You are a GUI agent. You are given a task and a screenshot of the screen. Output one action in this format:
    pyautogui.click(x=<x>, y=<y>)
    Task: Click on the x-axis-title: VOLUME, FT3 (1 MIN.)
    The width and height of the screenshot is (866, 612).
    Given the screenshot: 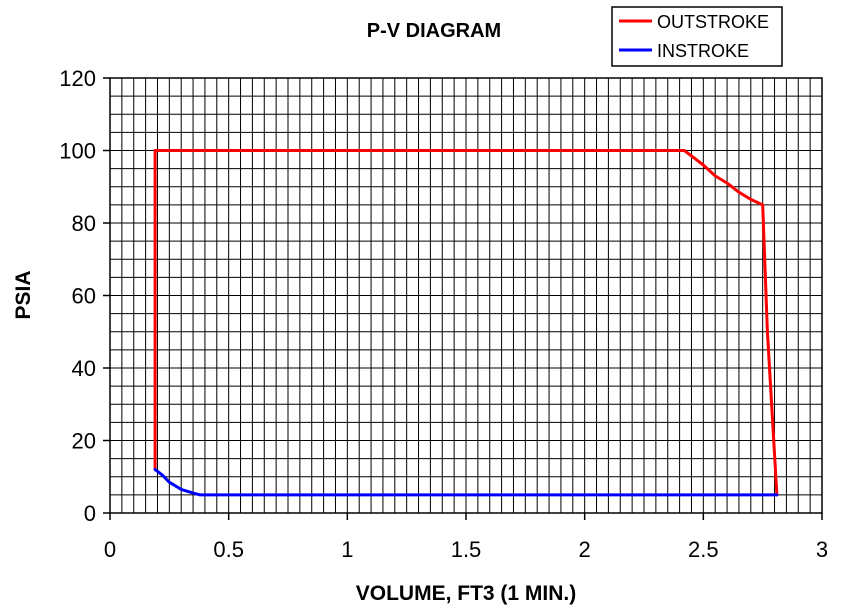 What is the action you would take?
    pyautogui.click(x=466, y=593)
    